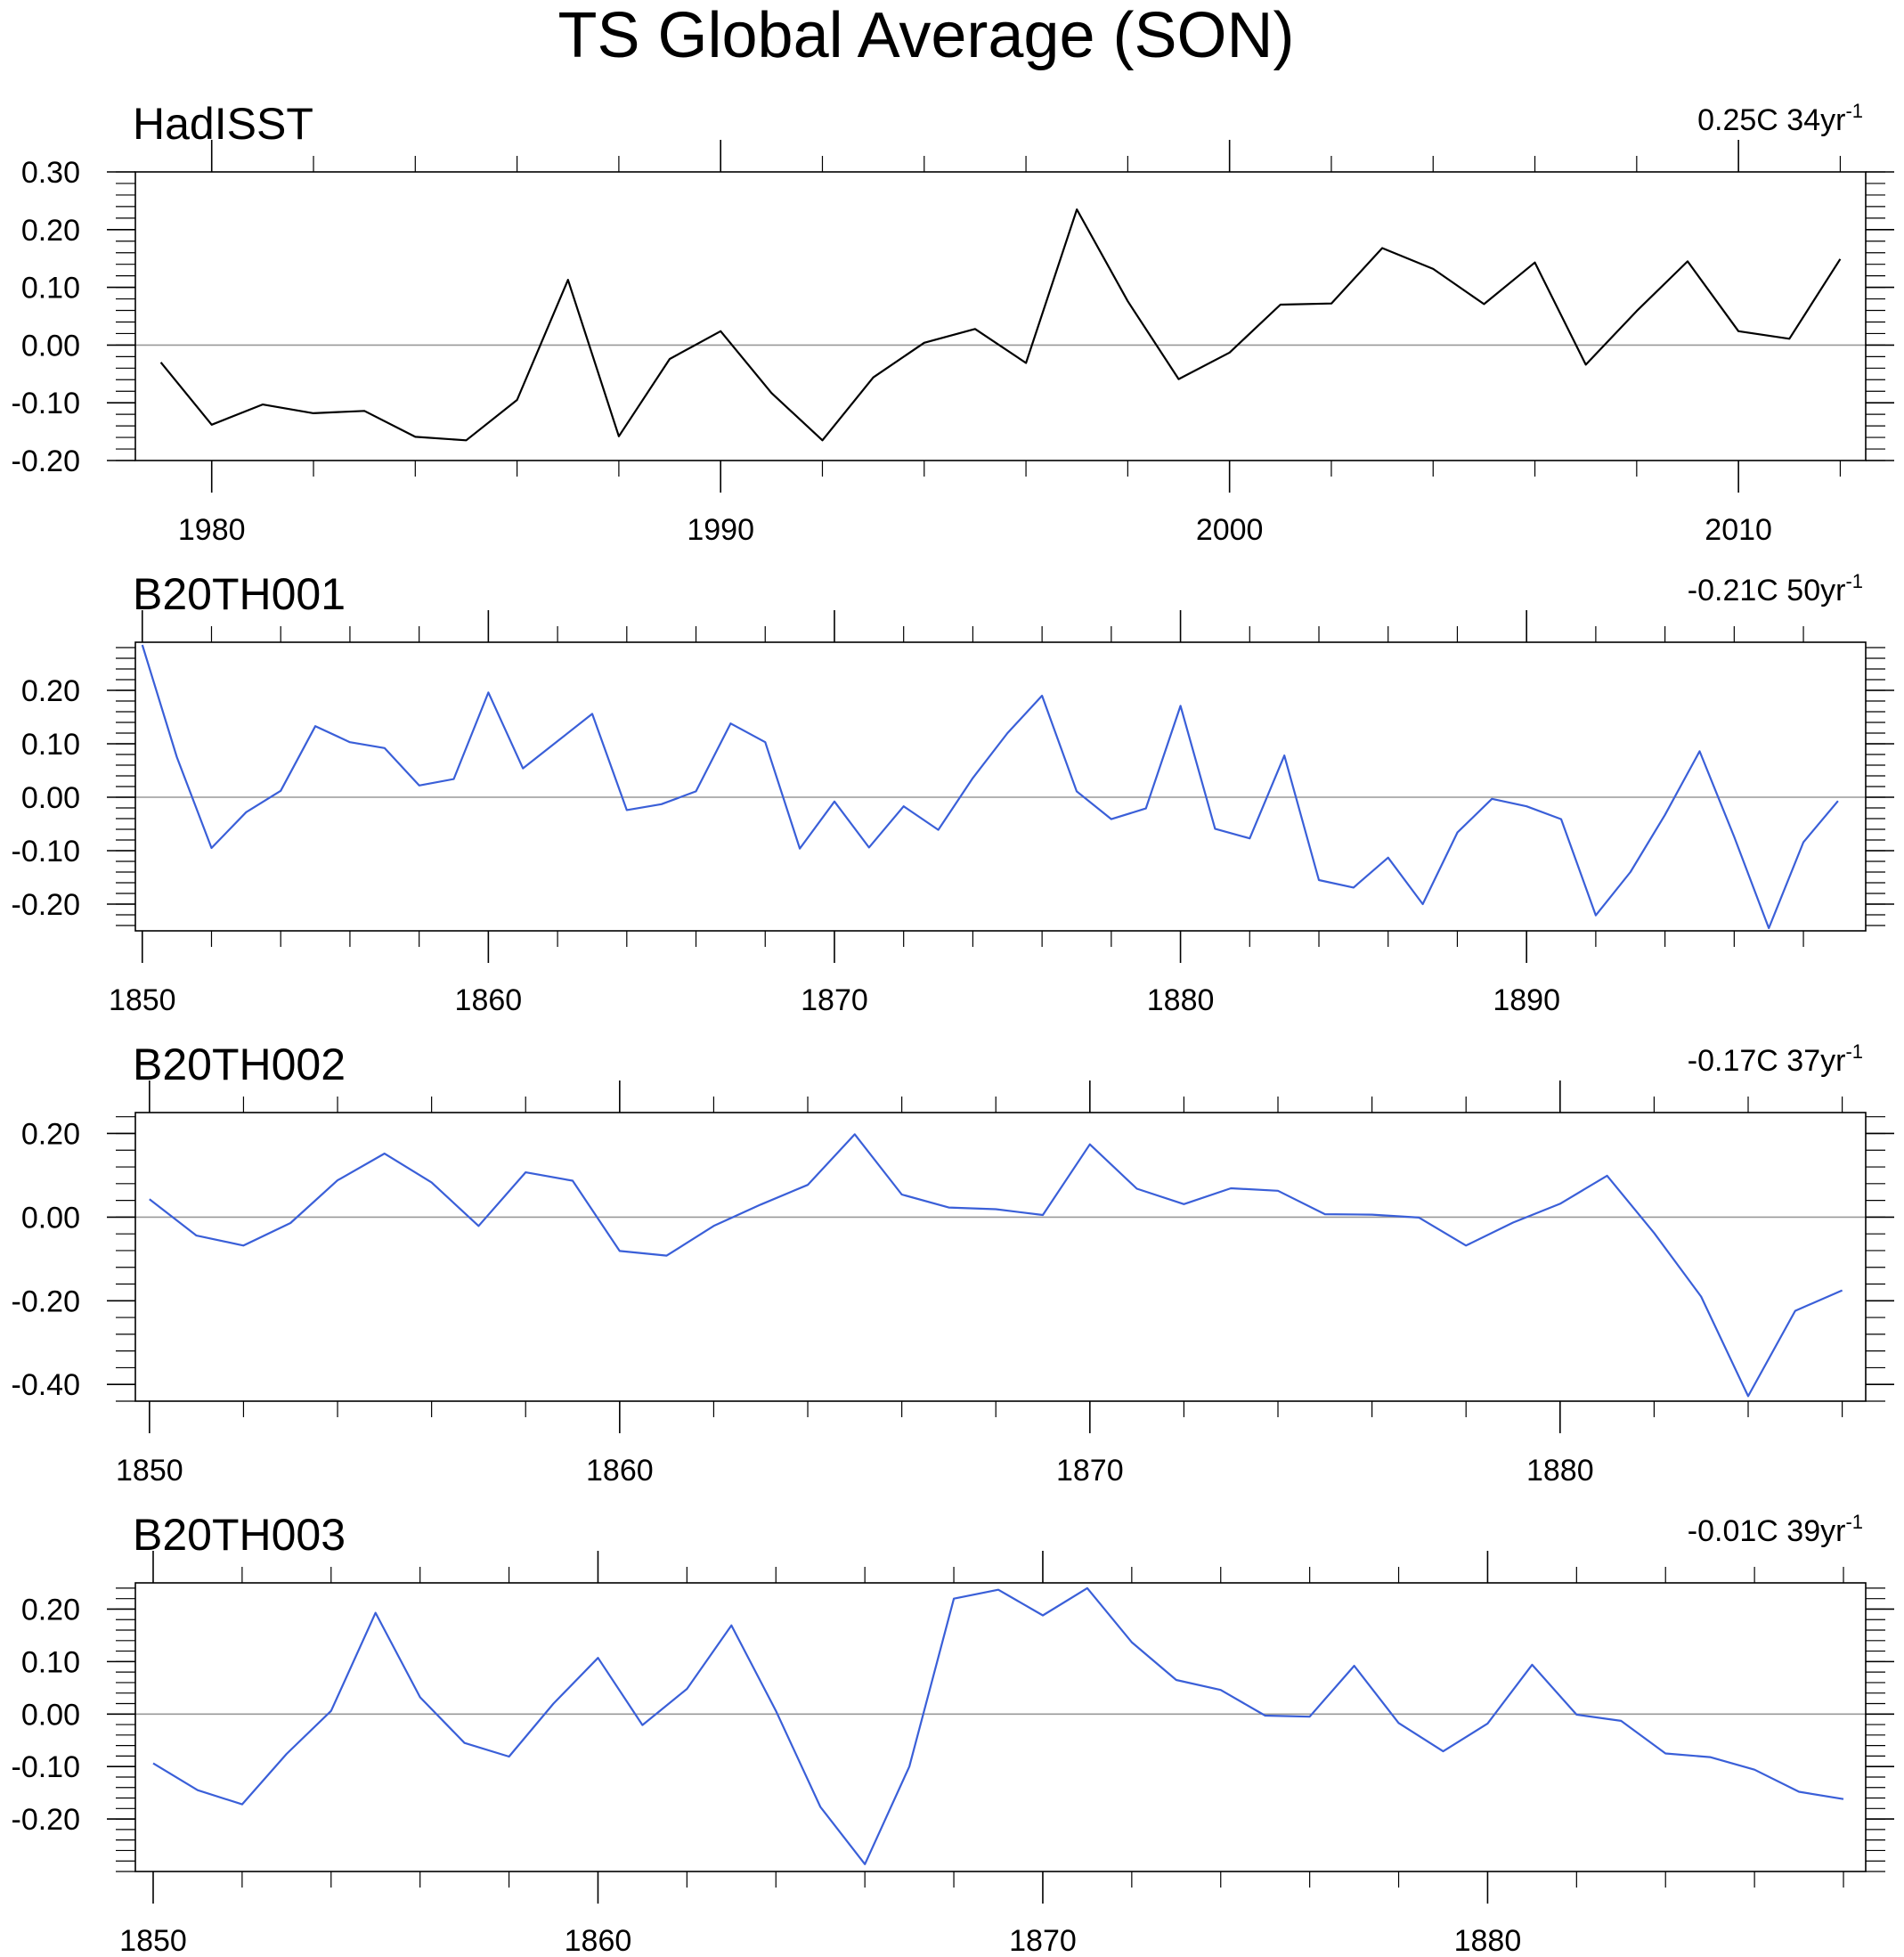 The height and width of the screenshot is (1957, 1904). Describe the element at coordinates (239, 1064) in the screenshot. I see `panel-title: B20TH002` at that location.